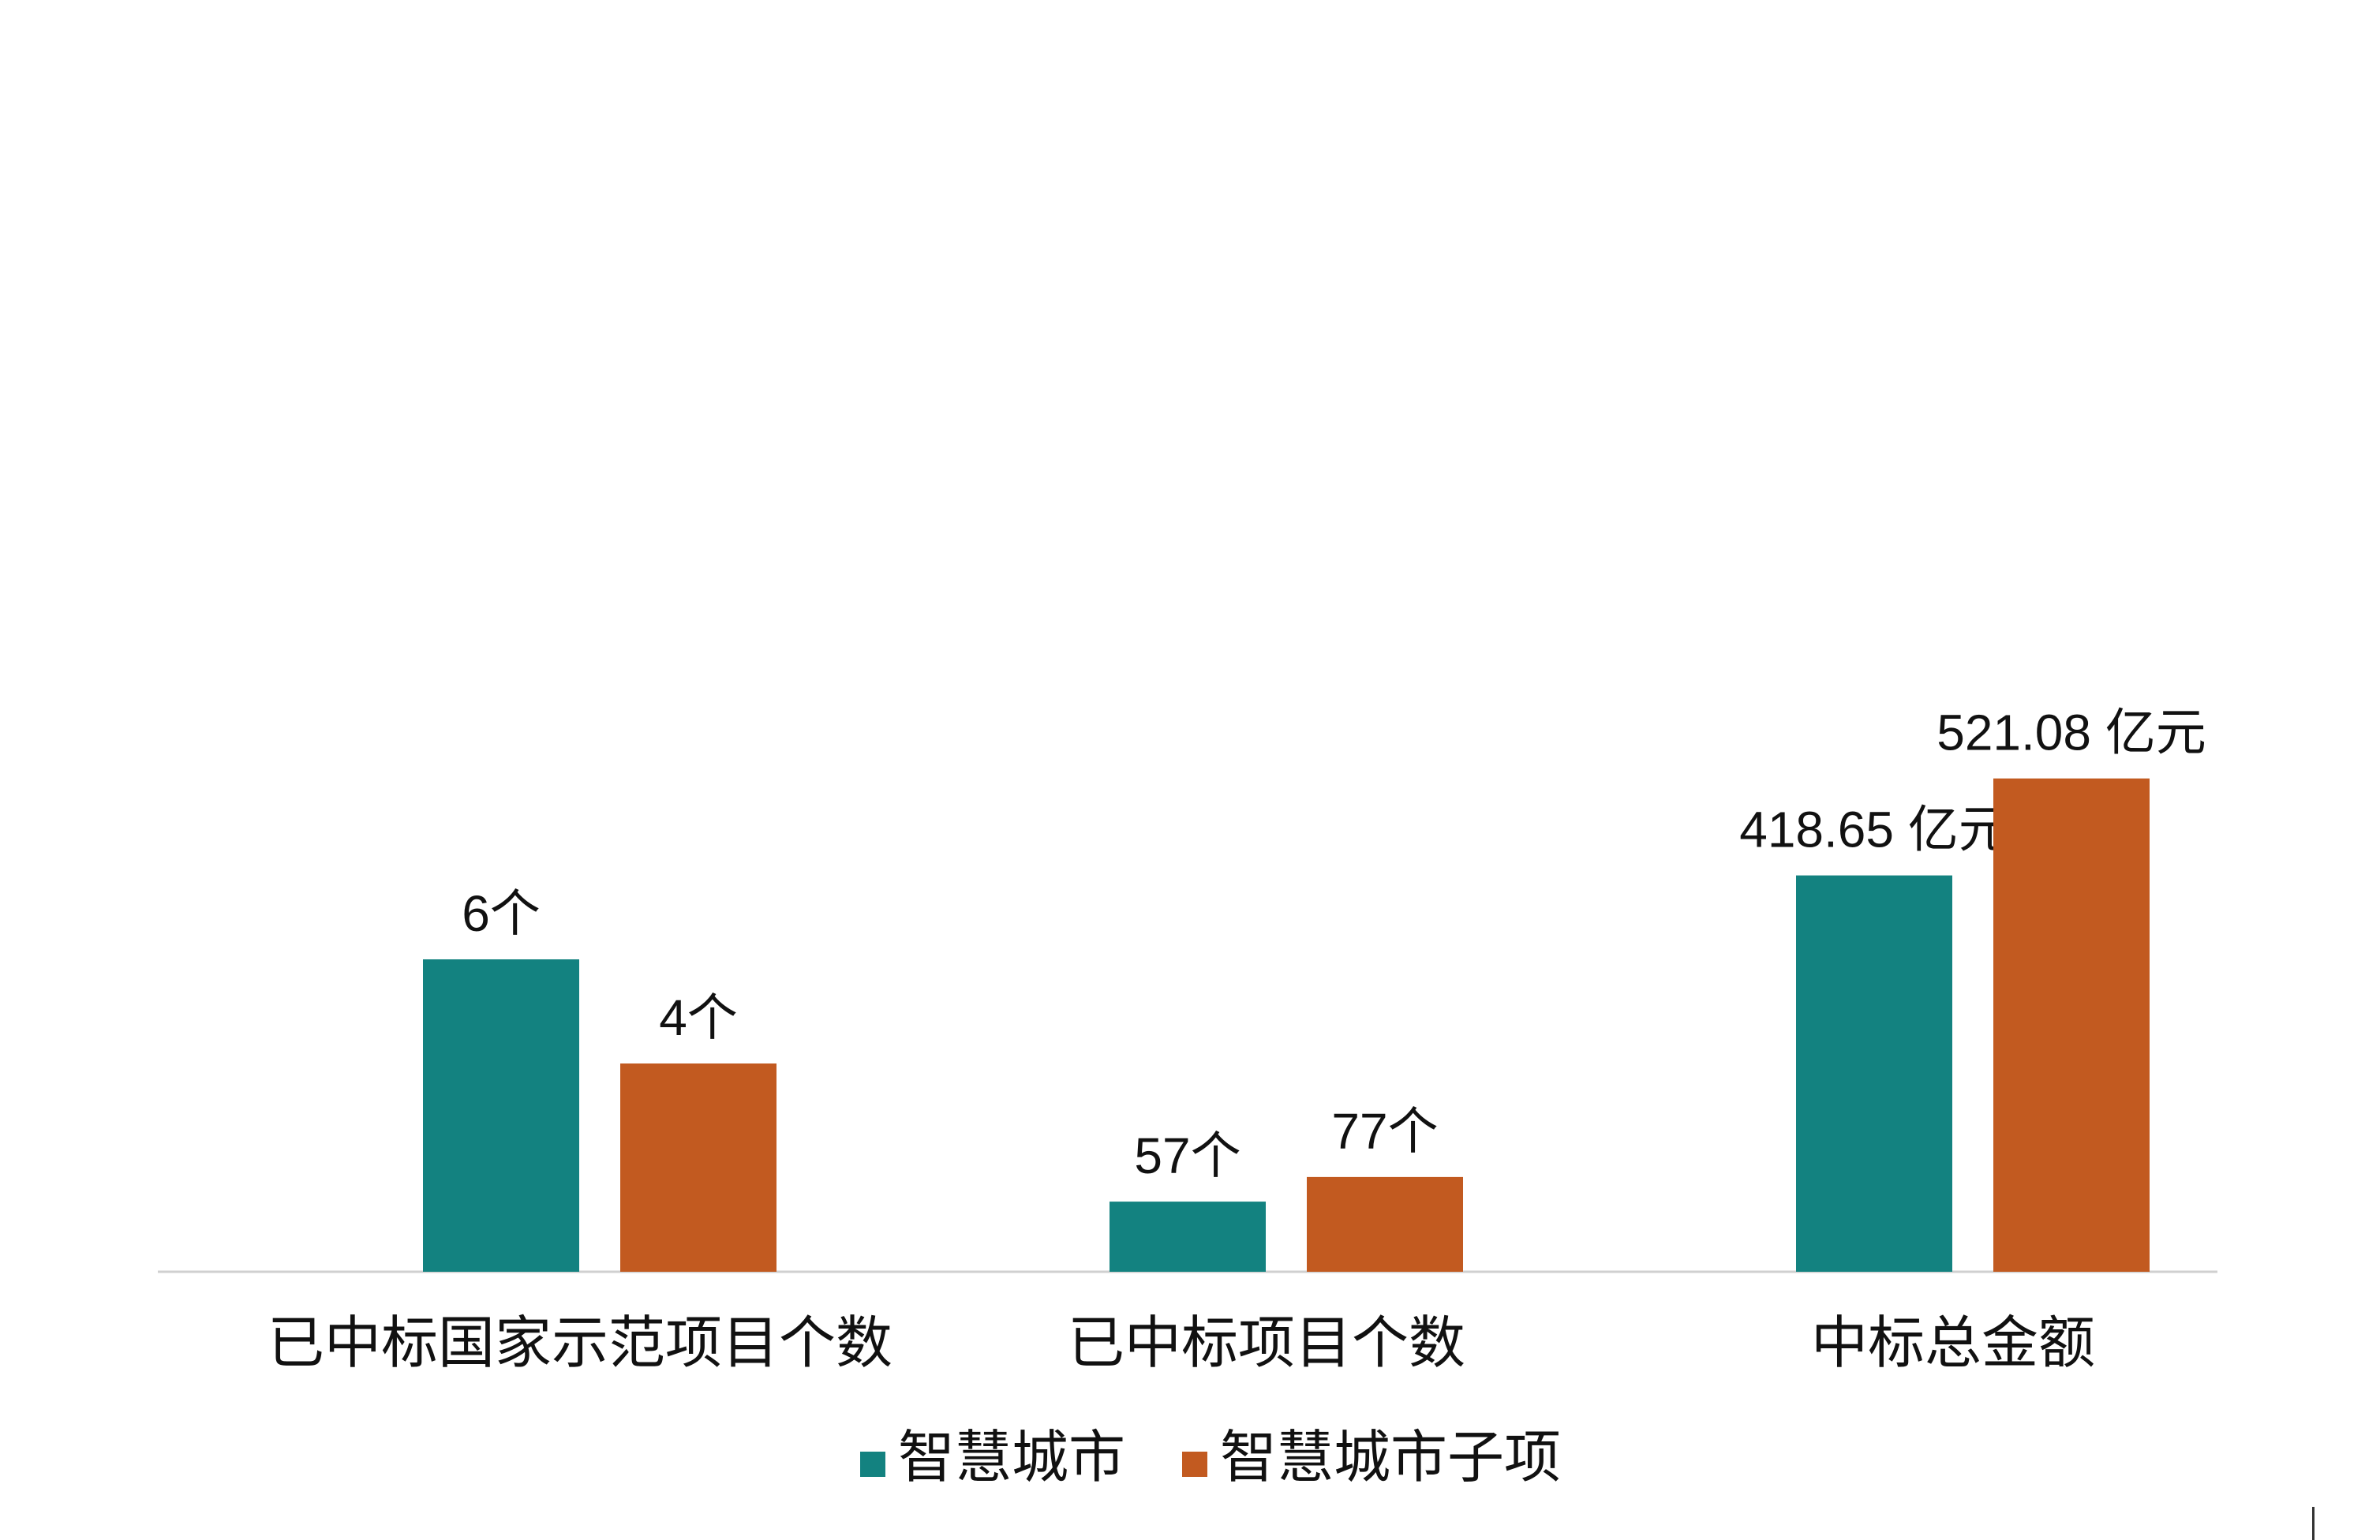  Describe the element at coordinates (872, 1464) in the screenshot. I see `legend-item-smart-city-swatch` at that location.